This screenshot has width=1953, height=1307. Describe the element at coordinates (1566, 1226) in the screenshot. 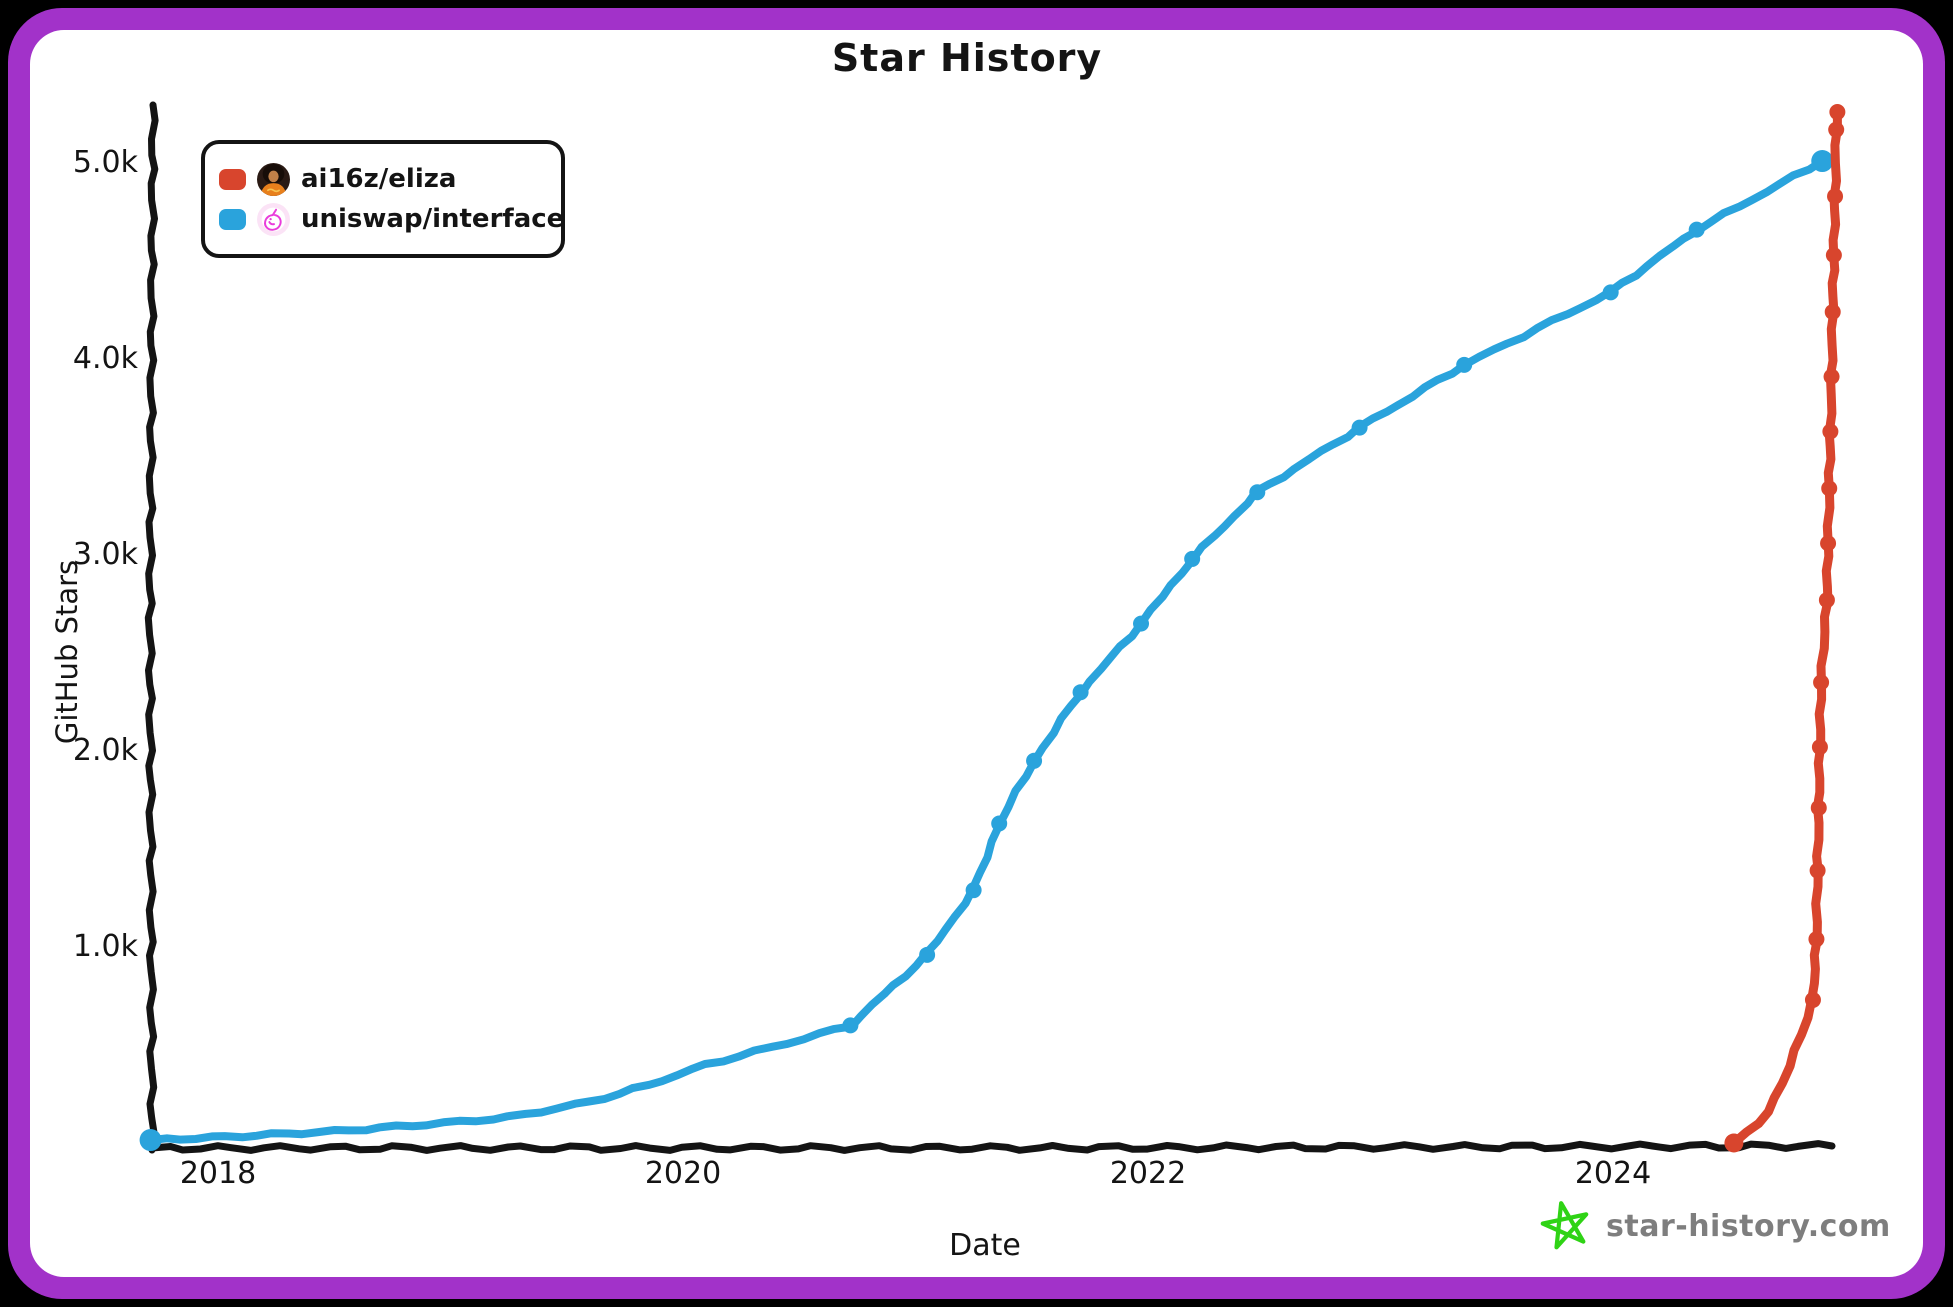

I see `star-history-logo-icon` at that location.